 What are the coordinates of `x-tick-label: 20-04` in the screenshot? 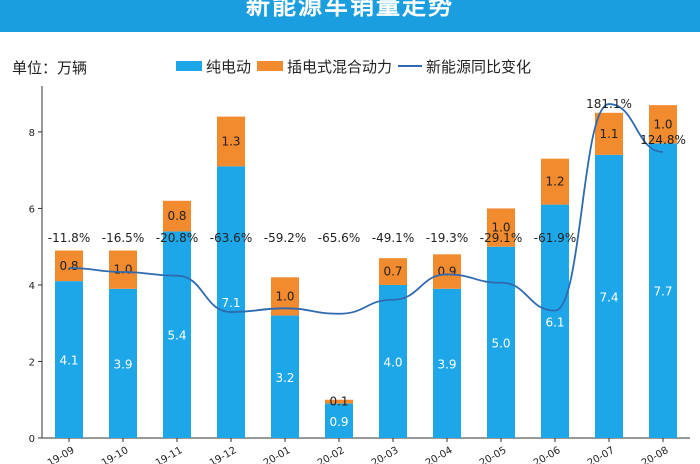 It's located at (439, 454).